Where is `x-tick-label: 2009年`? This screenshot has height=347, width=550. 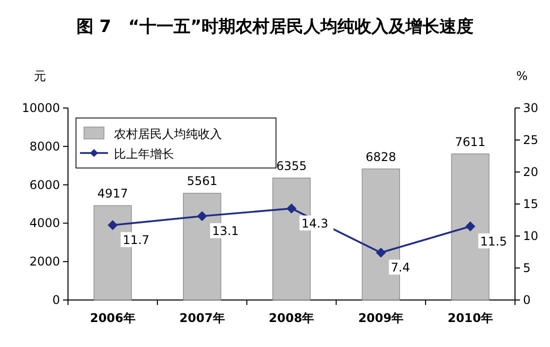 x-tick-label: 2009年 is located at coordinates (381, 318).